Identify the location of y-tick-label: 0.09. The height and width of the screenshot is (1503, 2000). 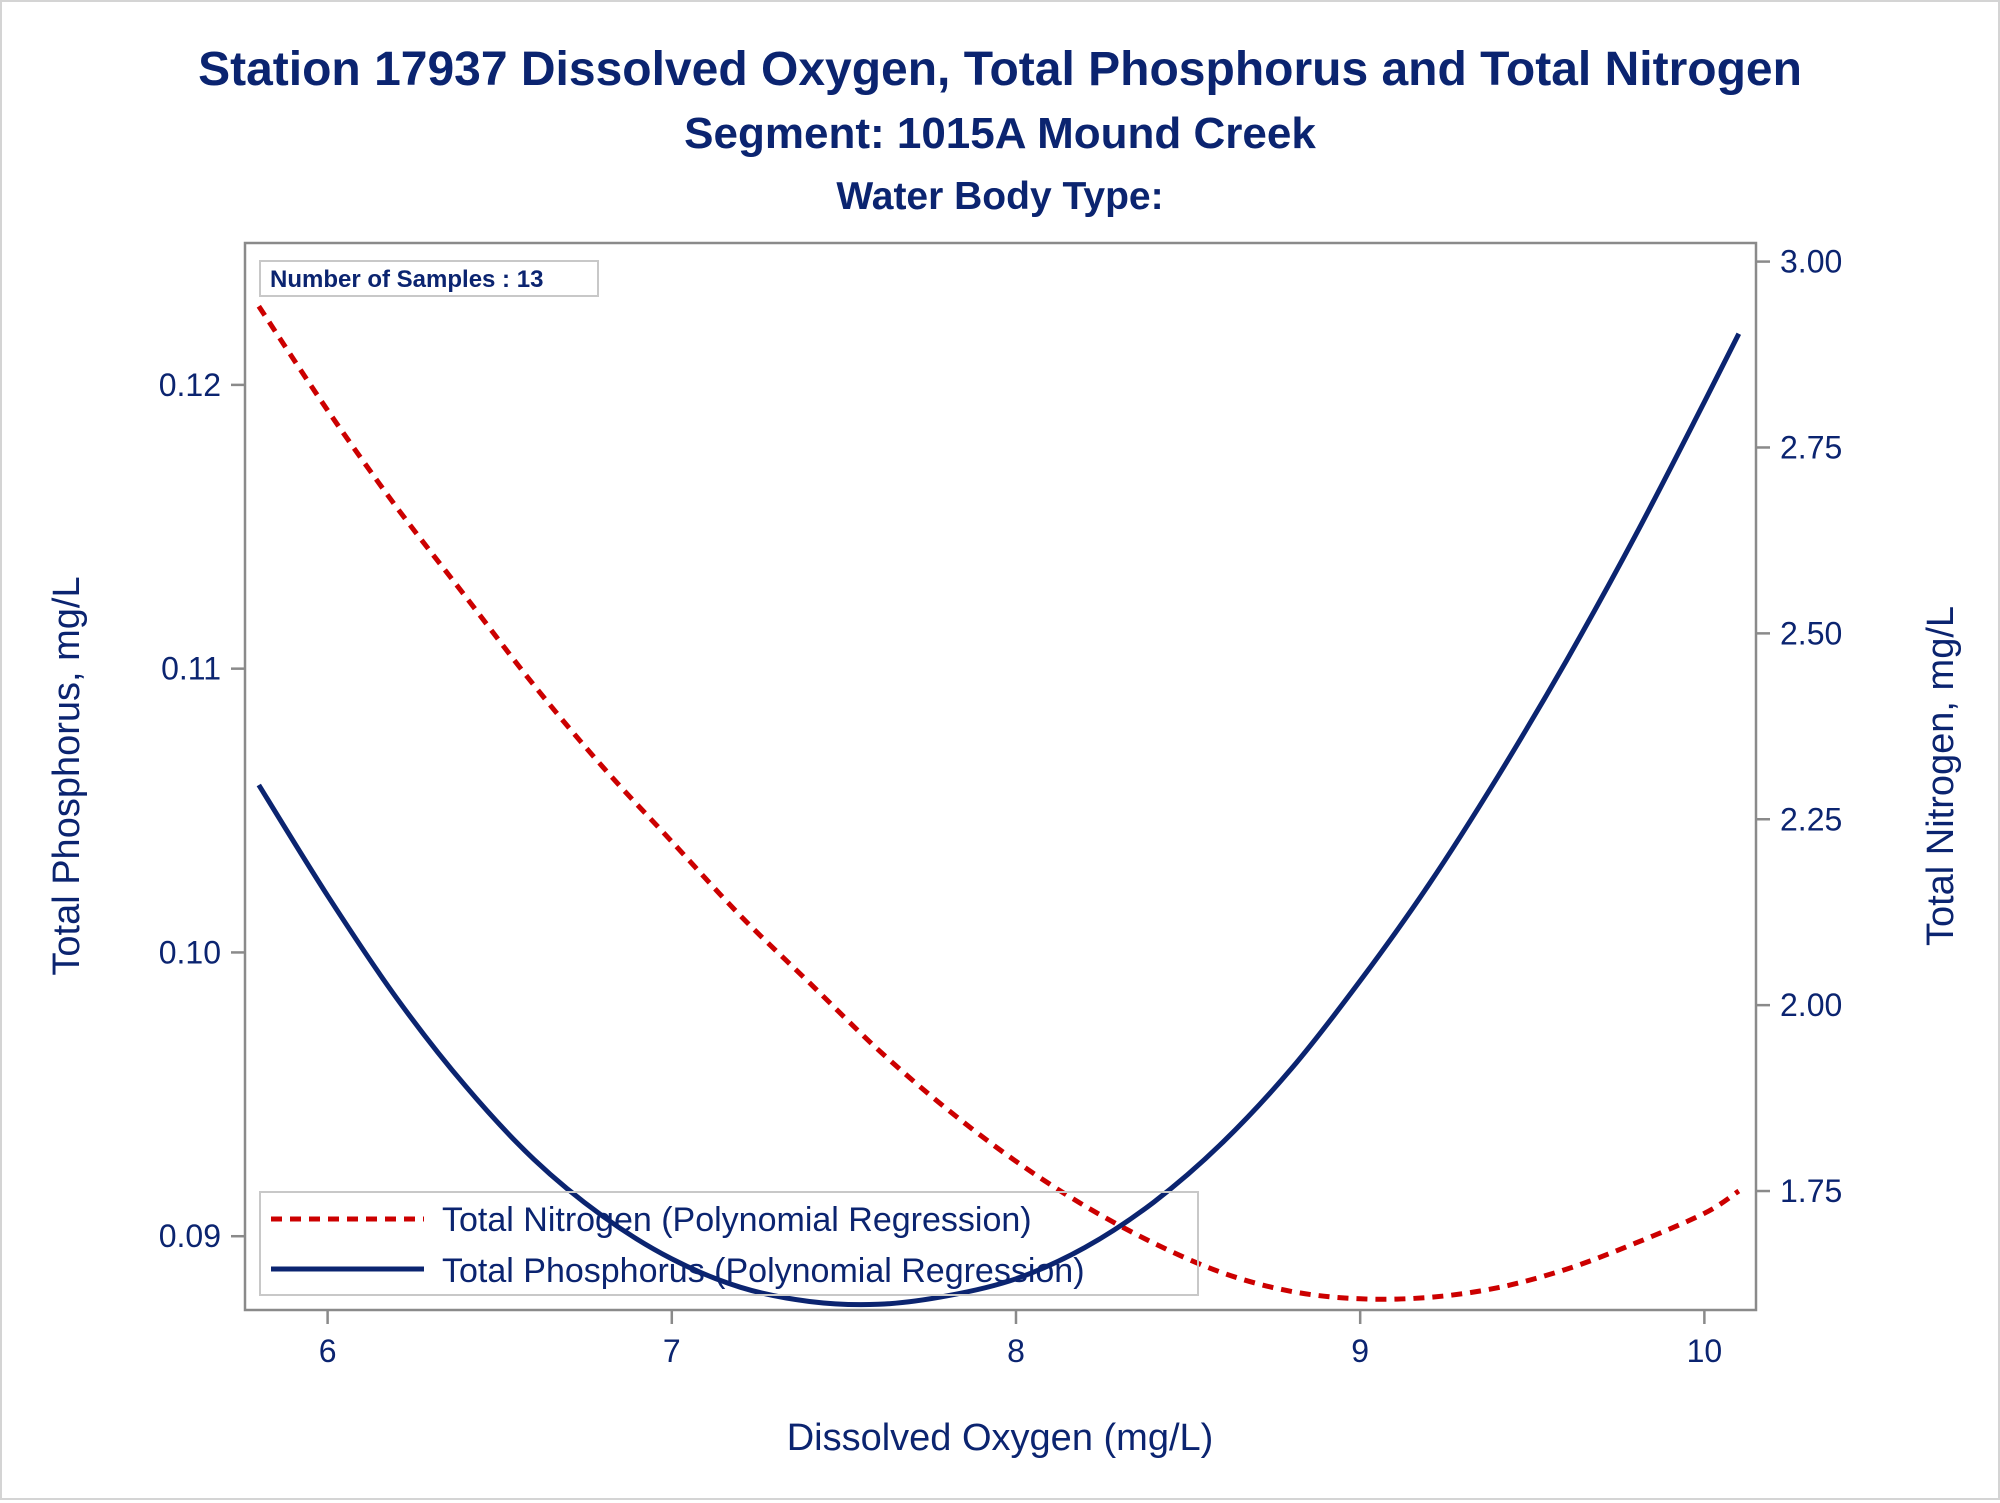
(190, 1236).